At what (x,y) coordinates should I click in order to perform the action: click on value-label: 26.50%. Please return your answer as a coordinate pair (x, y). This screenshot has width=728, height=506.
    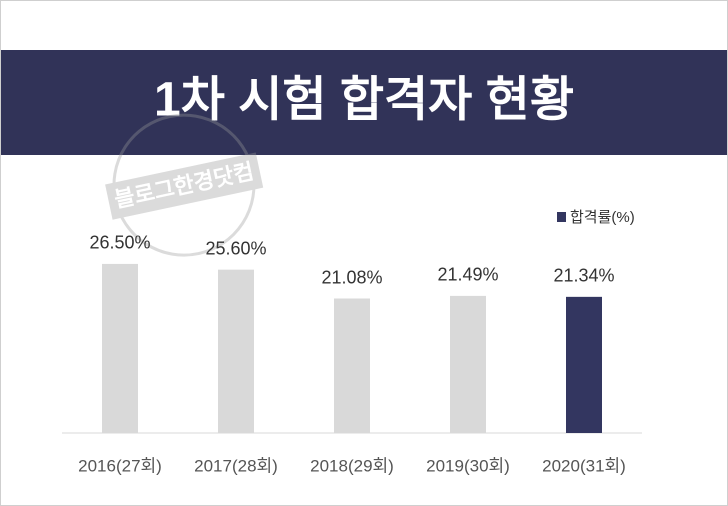
    Looking at the image, I should click on (119, 243).